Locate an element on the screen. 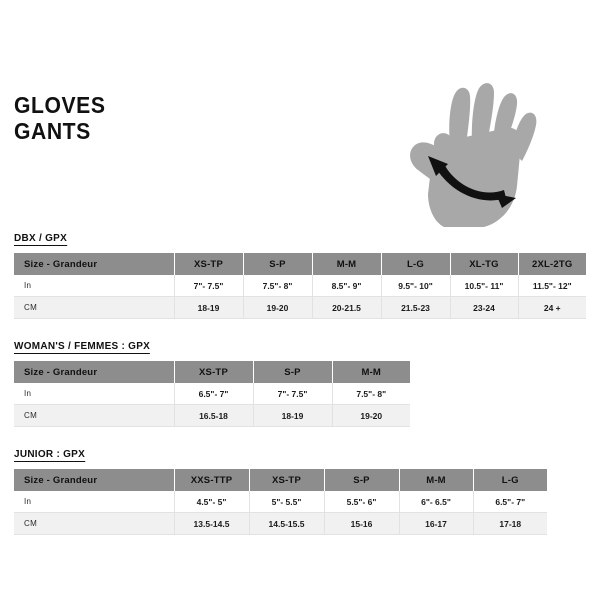  cell-cm-m: 20-21.5 is located at coordinates (347, 307).